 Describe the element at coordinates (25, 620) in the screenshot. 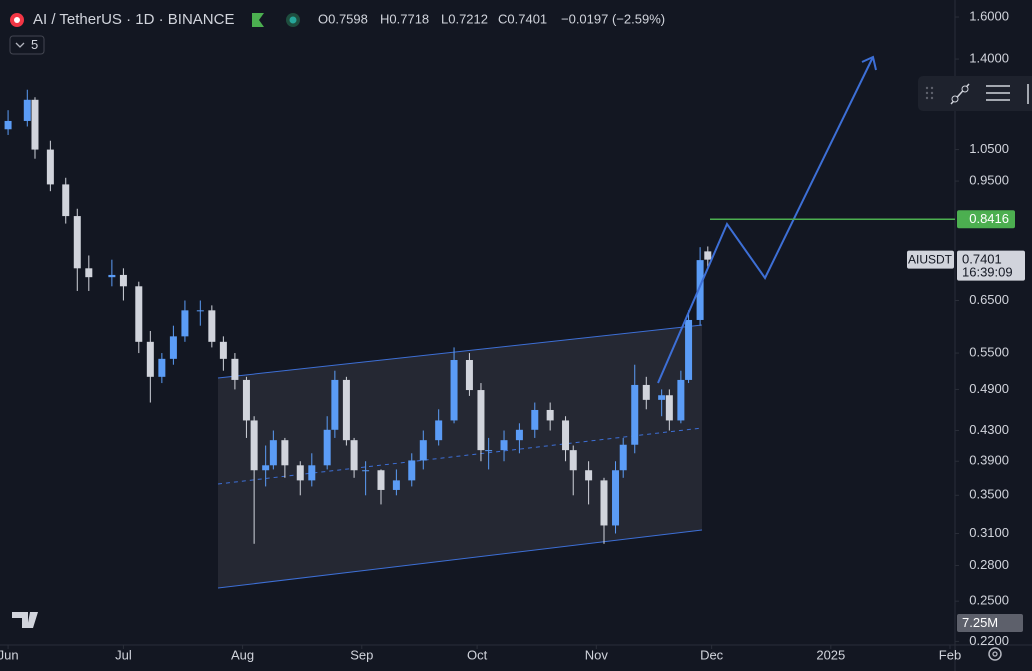

I see `logo` at that location.